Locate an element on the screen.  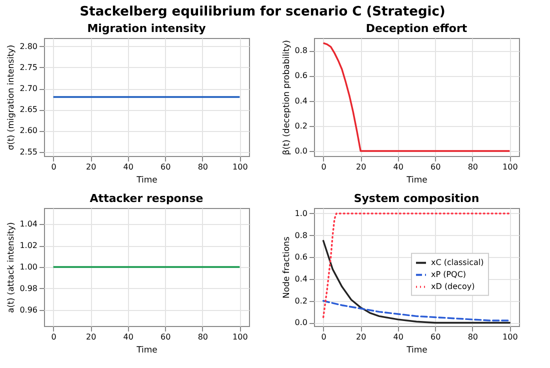
chart-title: Attacker response is located at coordinates (147, 198).